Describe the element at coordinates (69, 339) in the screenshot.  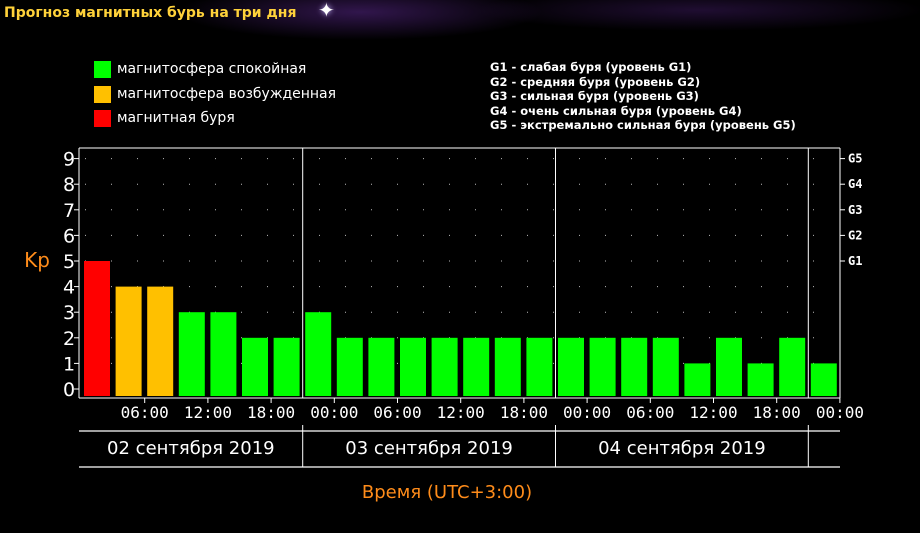
I see `y-tick-label: 2` at that location.